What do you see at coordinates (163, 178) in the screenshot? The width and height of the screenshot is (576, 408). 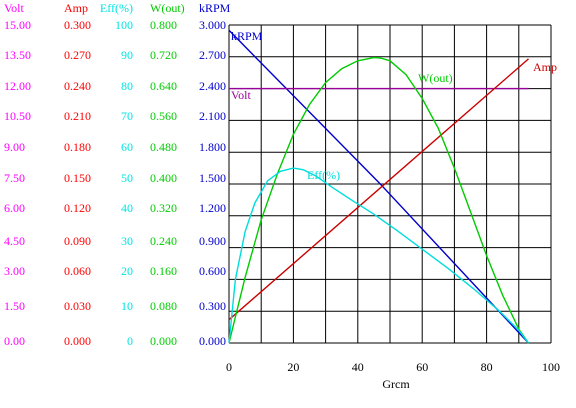 I see `scale-tick-wout: 0.400` at bounding box center [163, 178].